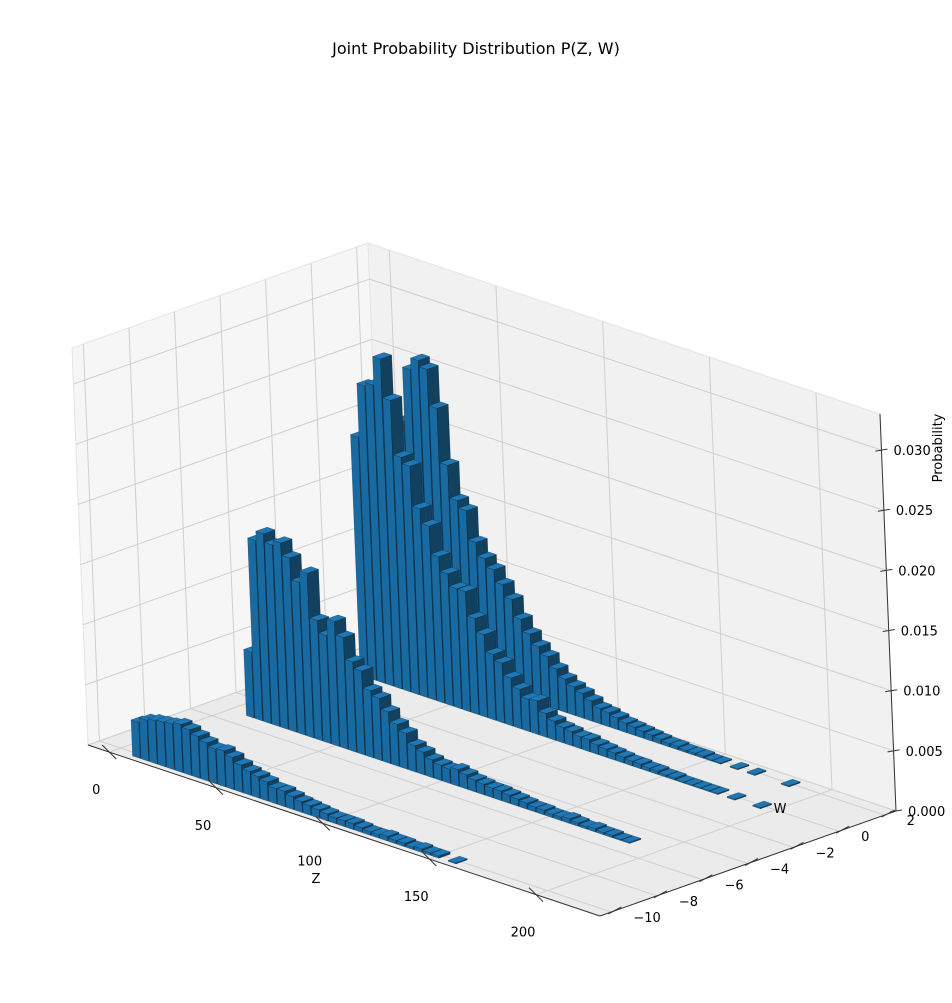 This screenshot has width=952, height=1003. I want to click on z-tick-label-3: 0.015, so click(919, 632).